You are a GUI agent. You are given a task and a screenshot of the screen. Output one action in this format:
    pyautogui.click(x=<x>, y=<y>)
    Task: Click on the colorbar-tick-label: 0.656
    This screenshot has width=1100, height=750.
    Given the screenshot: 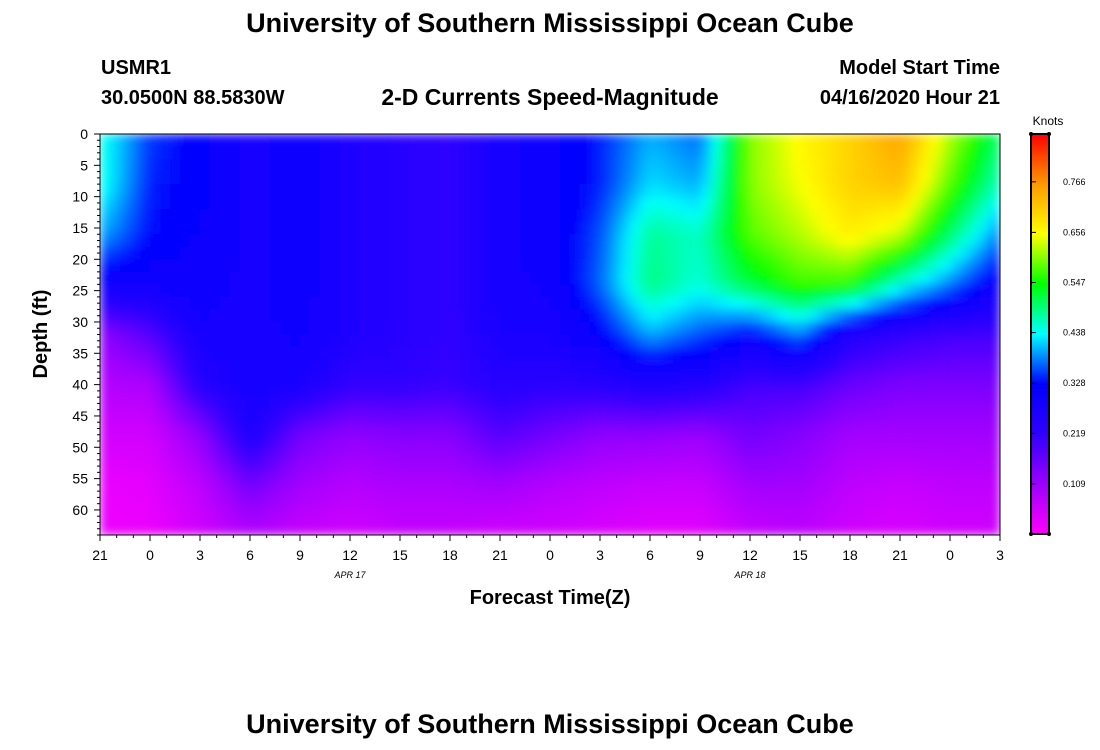 What is the action you would take?
    pyautogui.click(x=1074, y=232)
    